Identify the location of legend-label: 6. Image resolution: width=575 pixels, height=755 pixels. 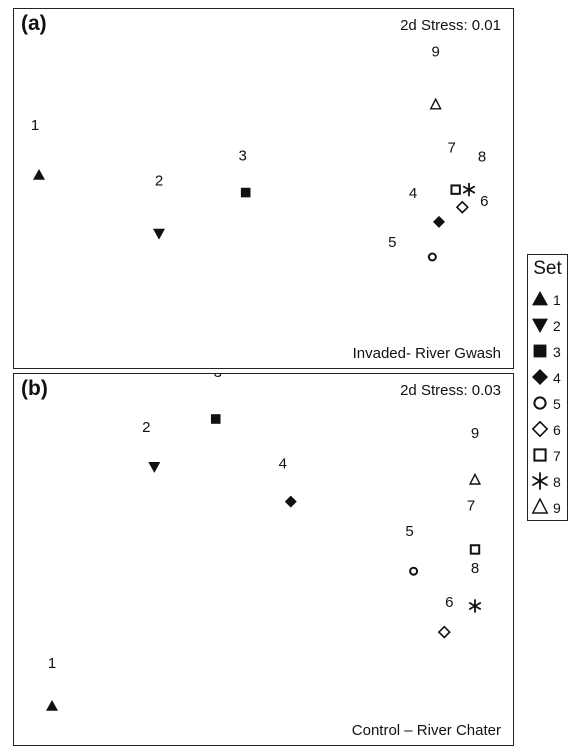
(557, 430).